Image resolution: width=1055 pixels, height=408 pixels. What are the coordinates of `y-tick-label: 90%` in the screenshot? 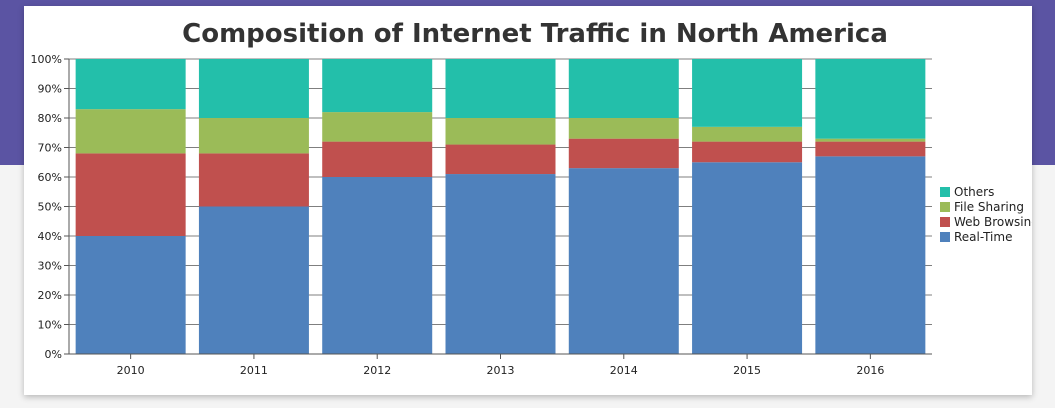 It's located at (50, 89).